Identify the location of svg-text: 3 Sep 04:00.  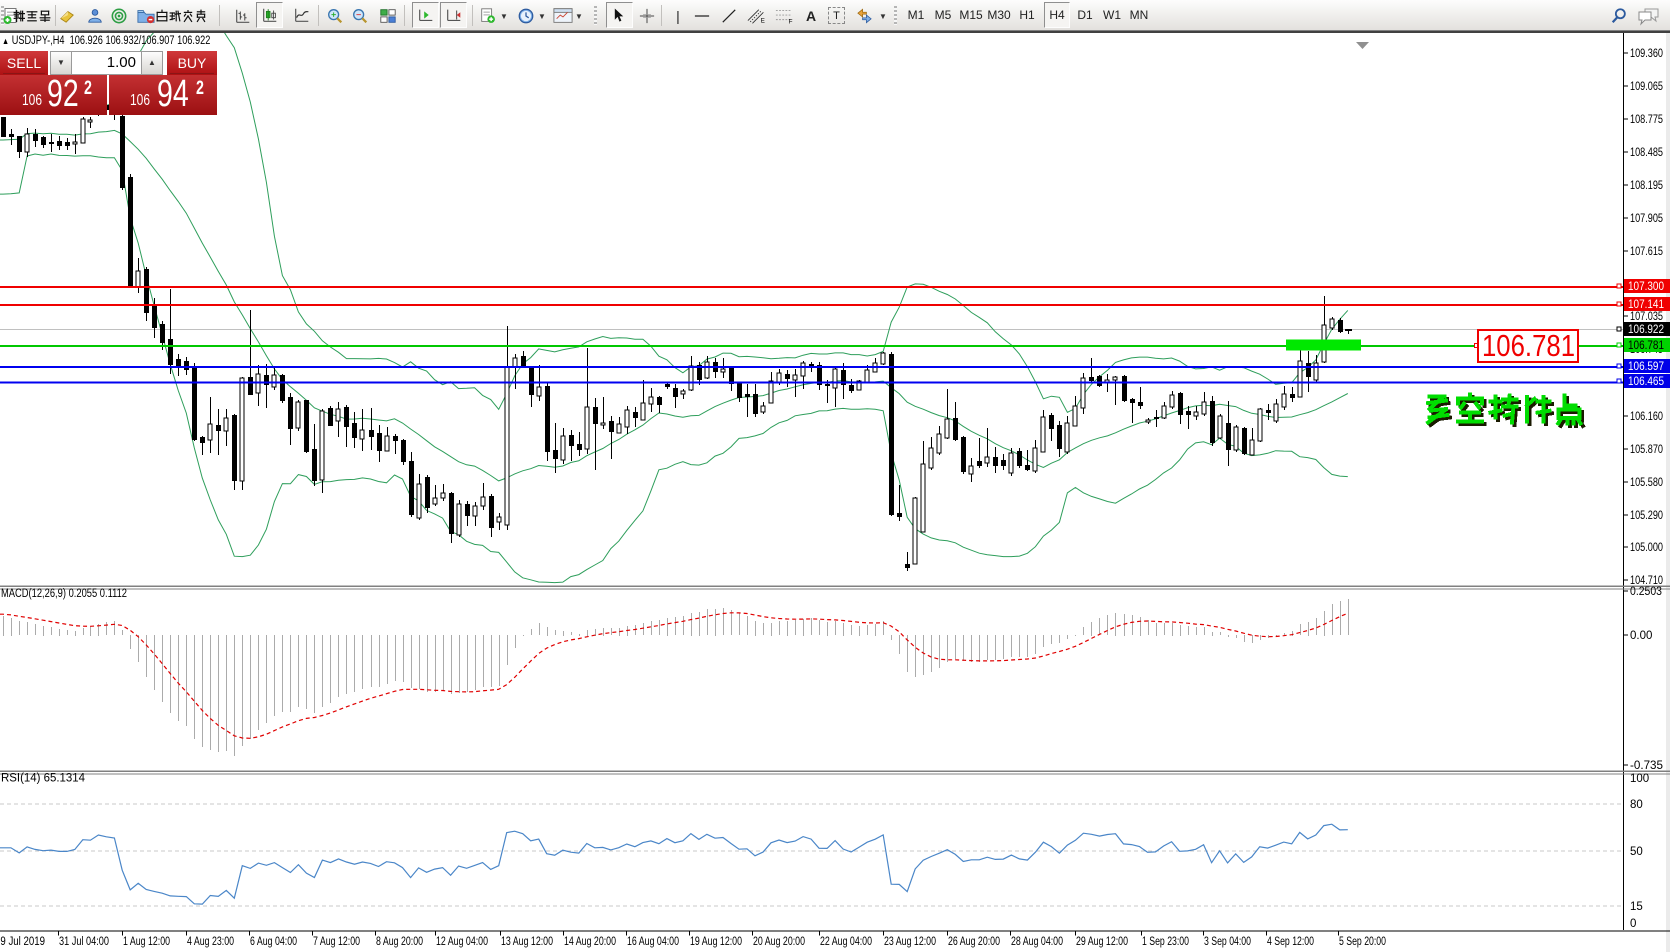
(1227, 942).